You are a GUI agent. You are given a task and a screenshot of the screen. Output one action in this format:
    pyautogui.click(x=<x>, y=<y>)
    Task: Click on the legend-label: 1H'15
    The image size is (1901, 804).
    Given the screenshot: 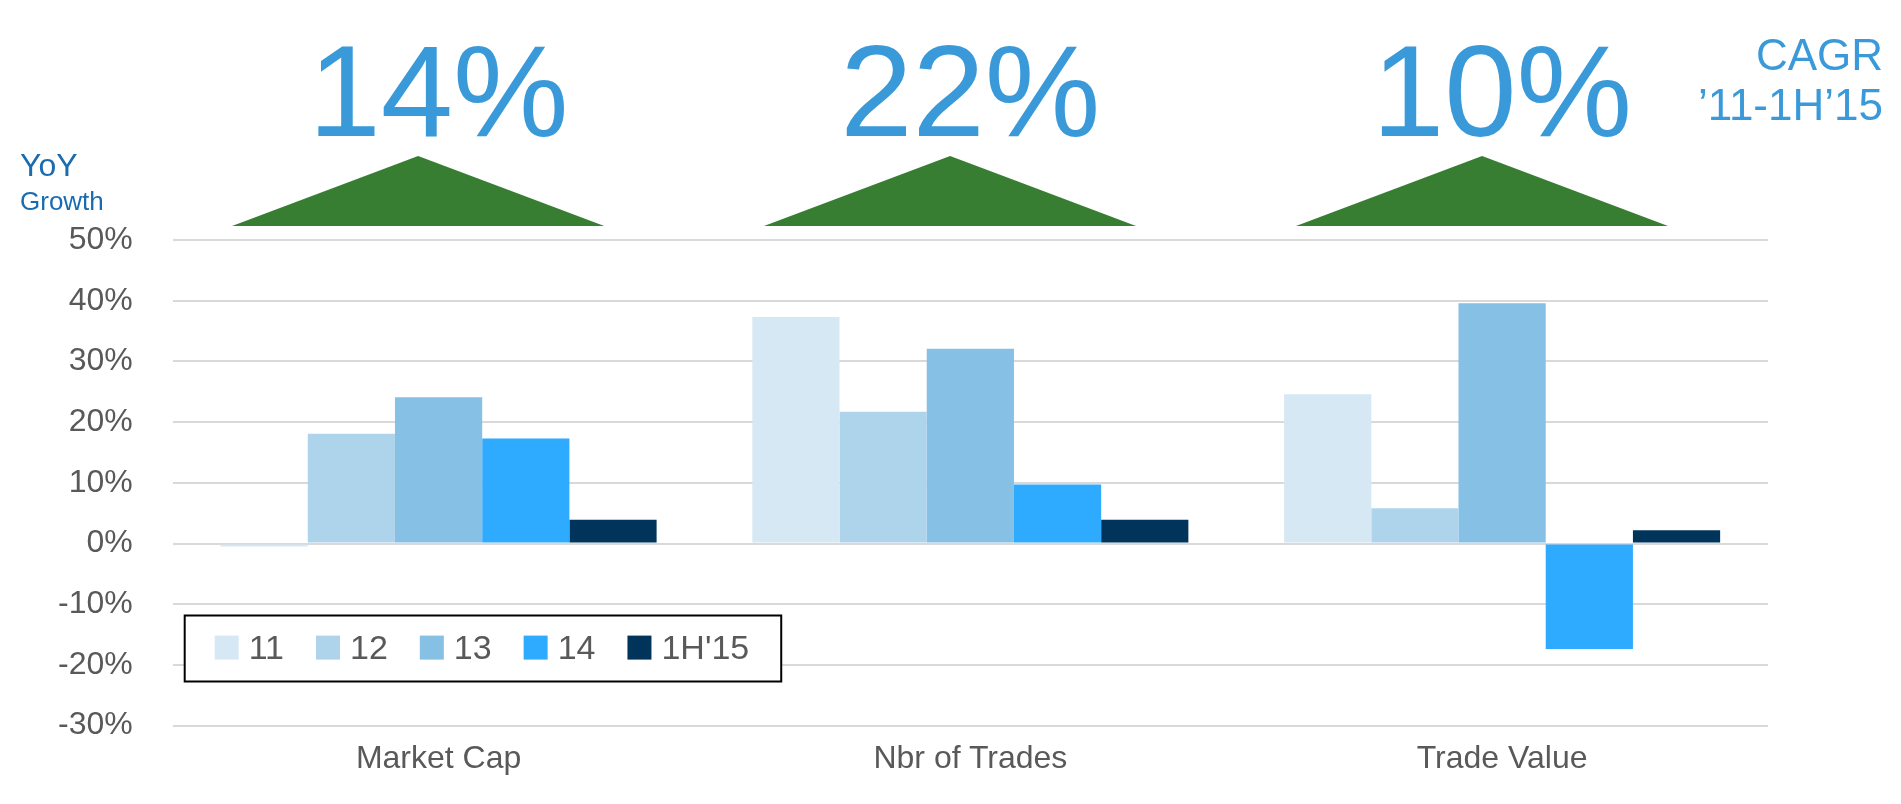 What is the action you would take?
    pyautogui.click(x=705, y=646)
    